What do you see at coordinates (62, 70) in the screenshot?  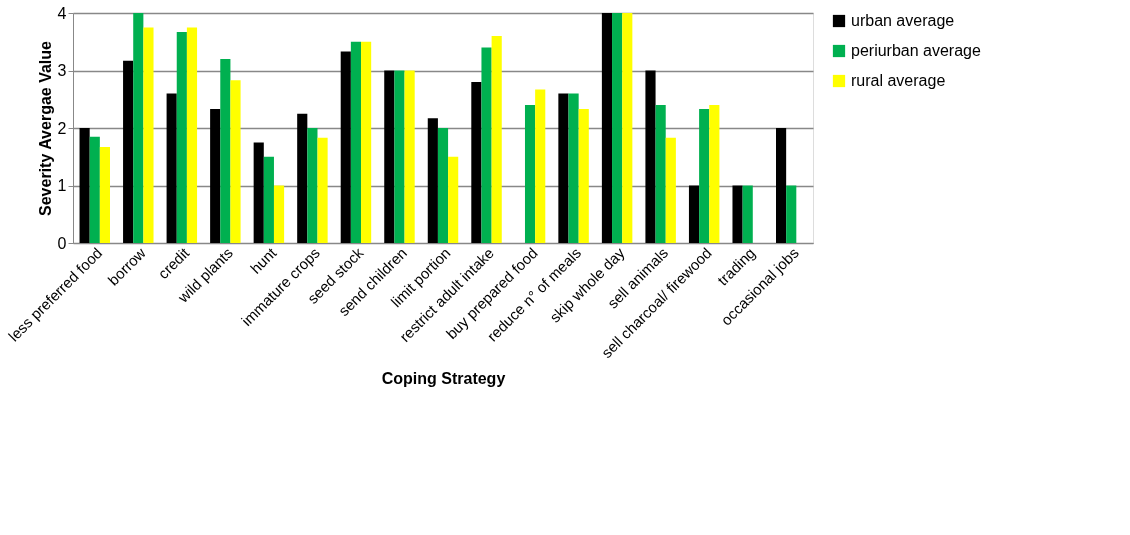 I see `y-tick-label: 3` at bounding box center [62, 70].